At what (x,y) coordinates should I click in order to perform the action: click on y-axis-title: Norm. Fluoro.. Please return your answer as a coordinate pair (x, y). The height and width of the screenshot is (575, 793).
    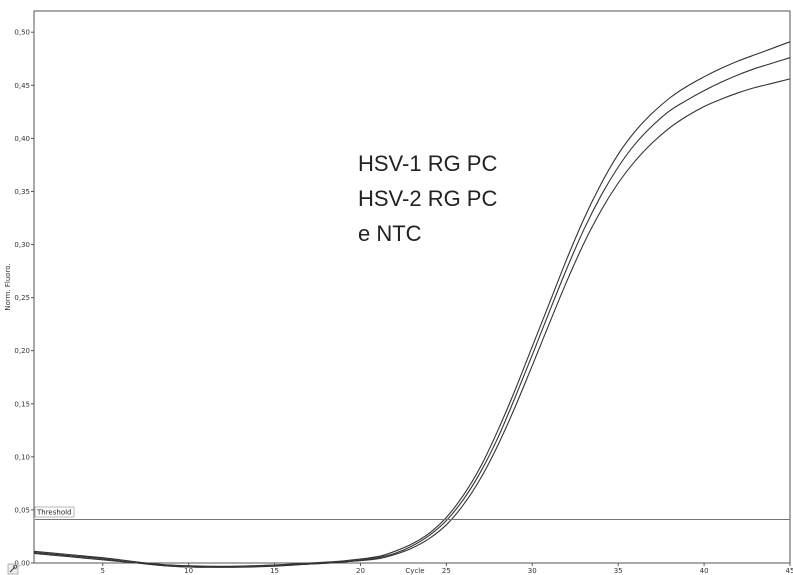
    Looking at the image, I should click on (8, 286).